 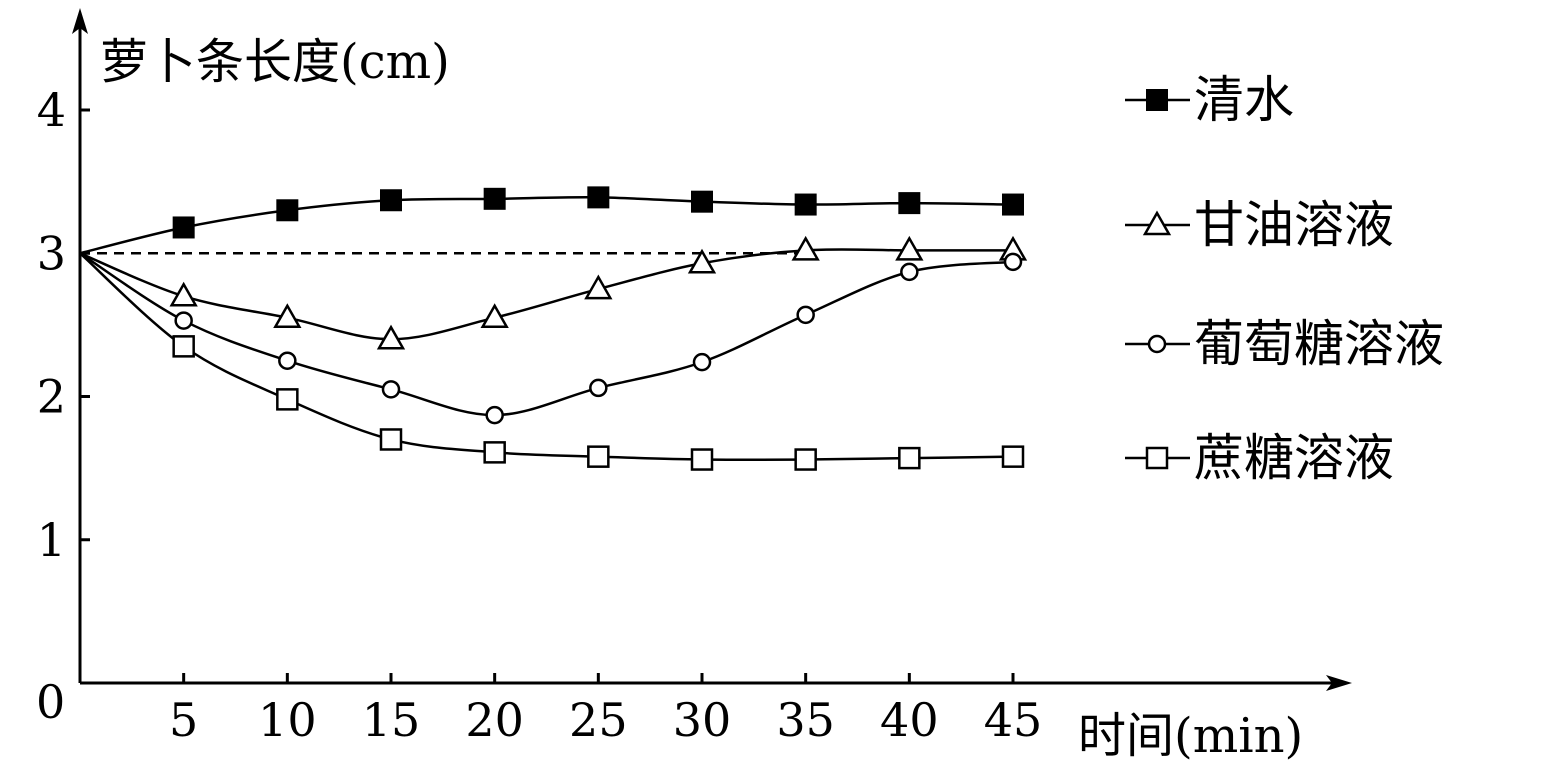 I want to click on legend-item: 甘油溶液, so click(x=1259, y=225).